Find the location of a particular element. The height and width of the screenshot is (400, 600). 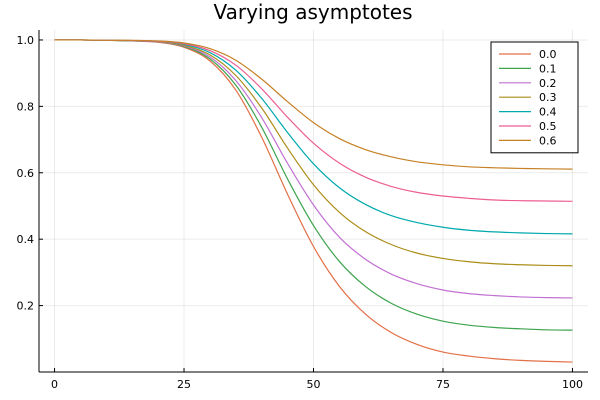

legend-label: 0.6 is located at coordinates (548, 140).